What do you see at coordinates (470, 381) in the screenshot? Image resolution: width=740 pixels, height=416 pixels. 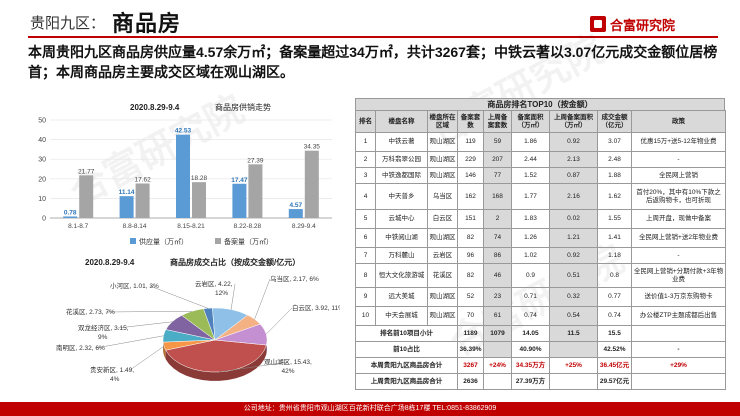 I see `cell: 2636` at bounding box center [470, 381].